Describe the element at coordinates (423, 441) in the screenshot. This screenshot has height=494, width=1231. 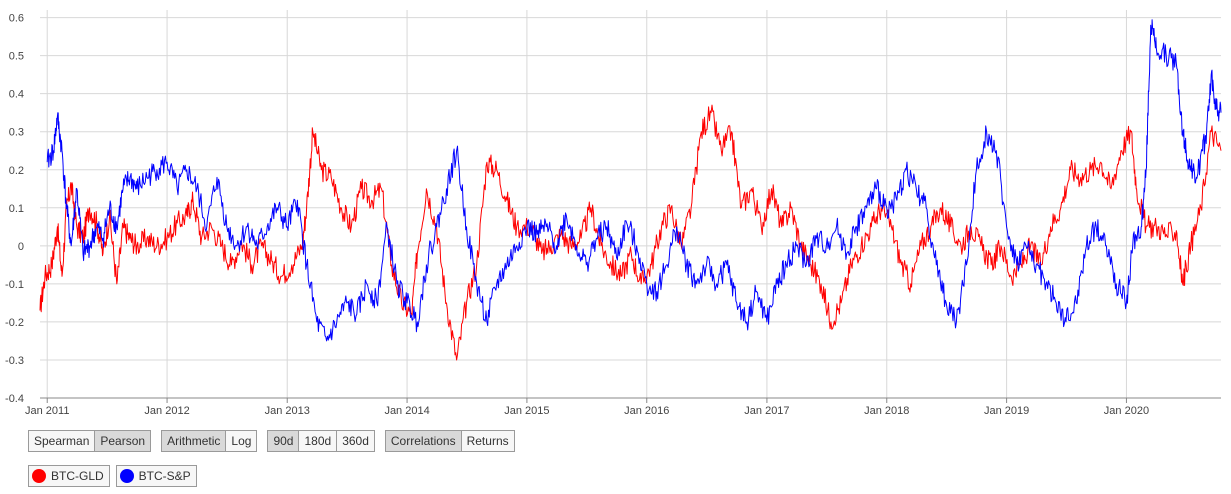
I see `correlations-button: Correlations` at that location.